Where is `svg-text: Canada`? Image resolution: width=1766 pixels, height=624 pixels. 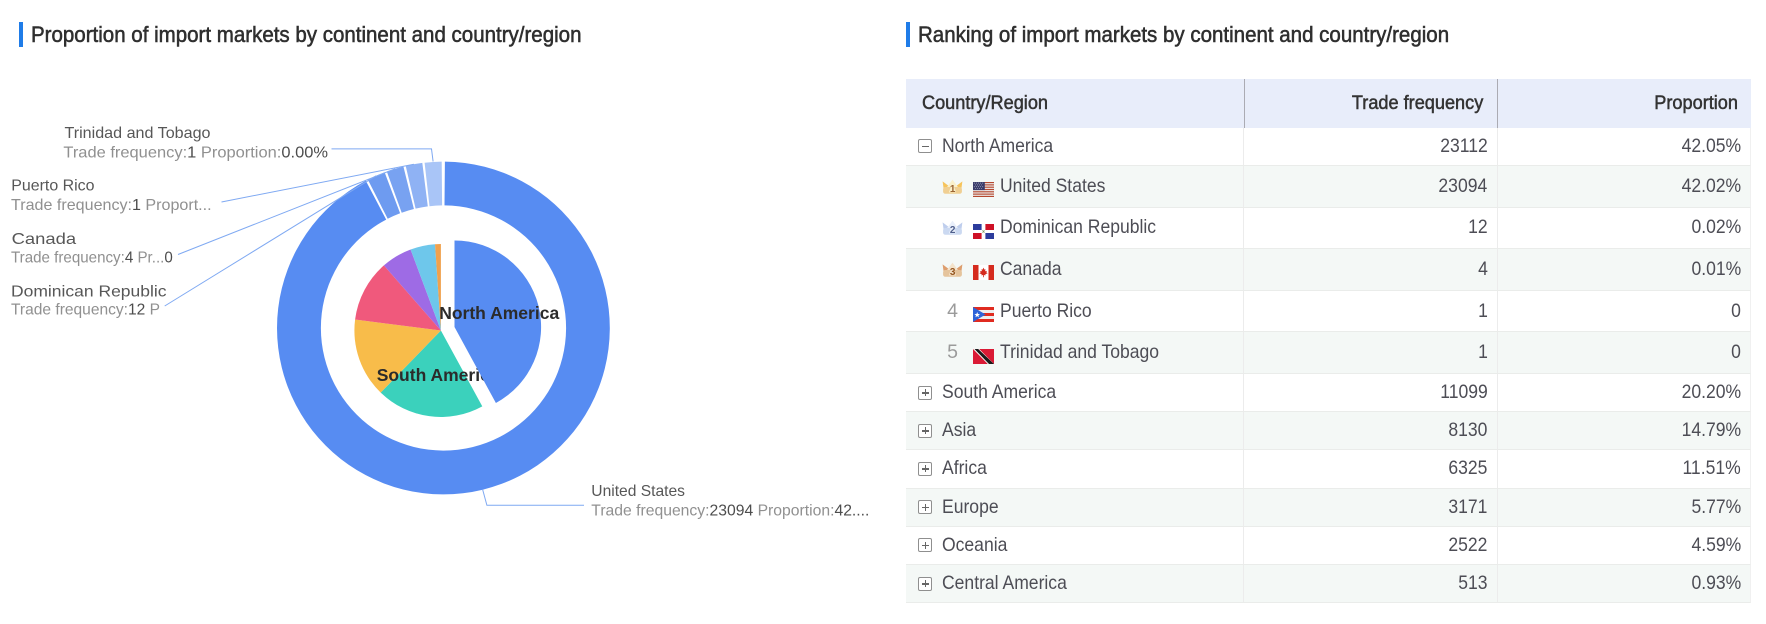
svg-text: Canada is located at coordinates (44, 239).